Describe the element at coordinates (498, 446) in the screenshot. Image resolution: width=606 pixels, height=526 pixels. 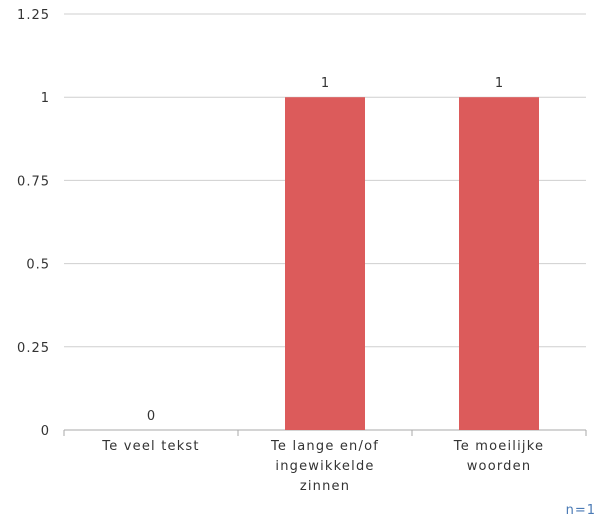
I see `x-tick-label-line: Te moeilijke` at that location.